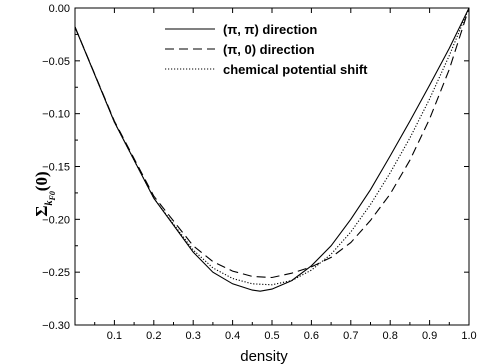 The width and height of the screenshot is (479, 364). Describe the element at coordinates (264, 356) in the screenshot. I see `x-axis-title: density` at that location.